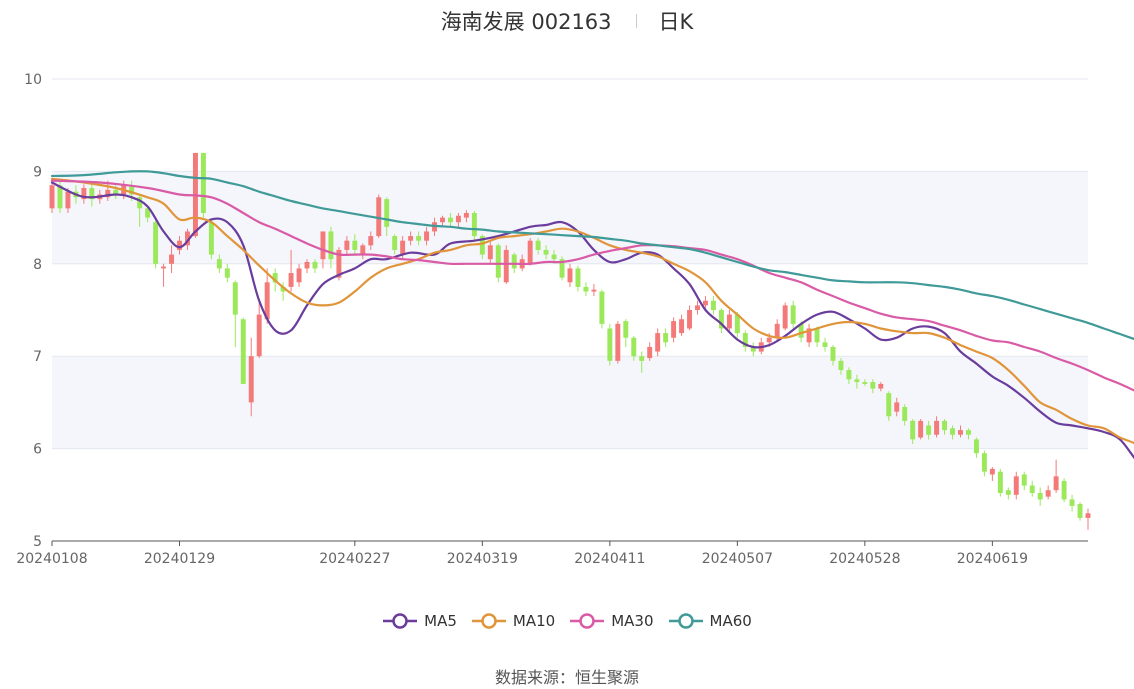 The width and height of the screenshot is (1134, 689). I want to click on legend: MA5 MA10 MA30 MA60, so click(567, 621).